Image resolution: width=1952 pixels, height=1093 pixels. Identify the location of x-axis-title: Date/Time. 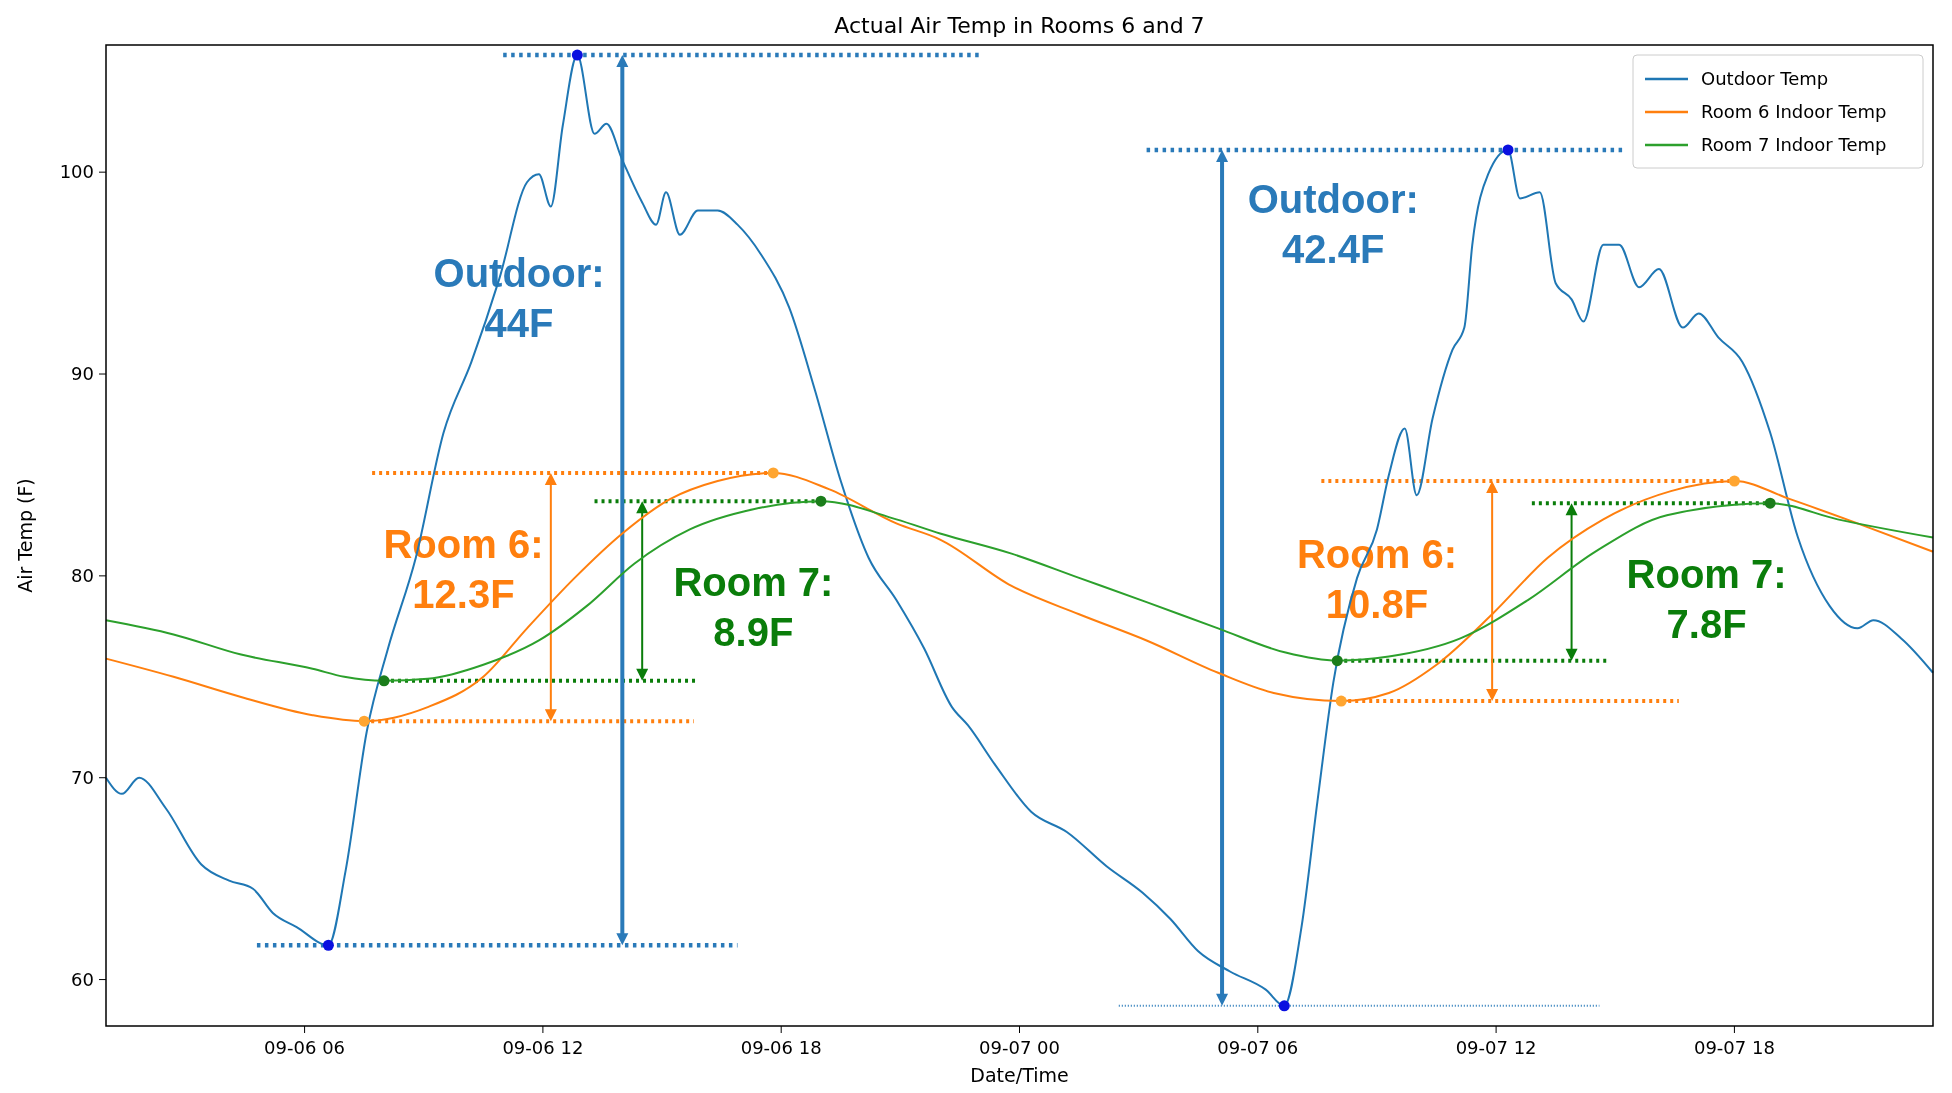
(1019, 1075).